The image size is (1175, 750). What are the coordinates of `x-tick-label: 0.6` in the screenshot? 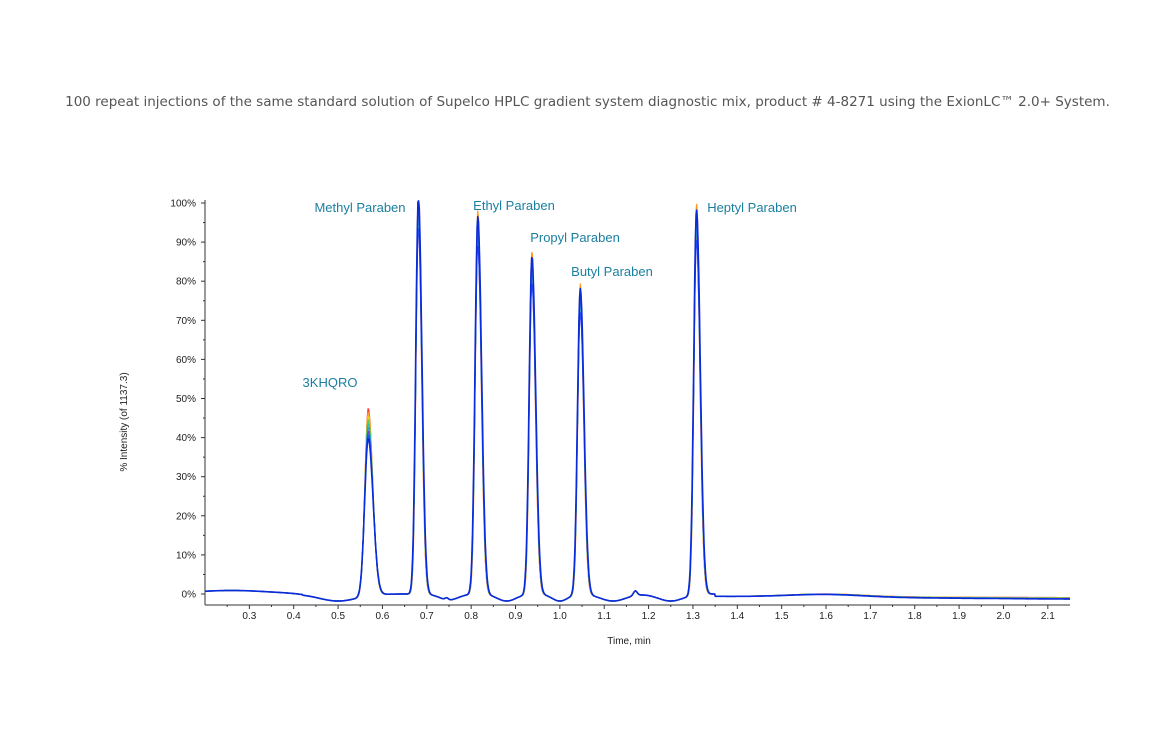 It's located at (382, 616).